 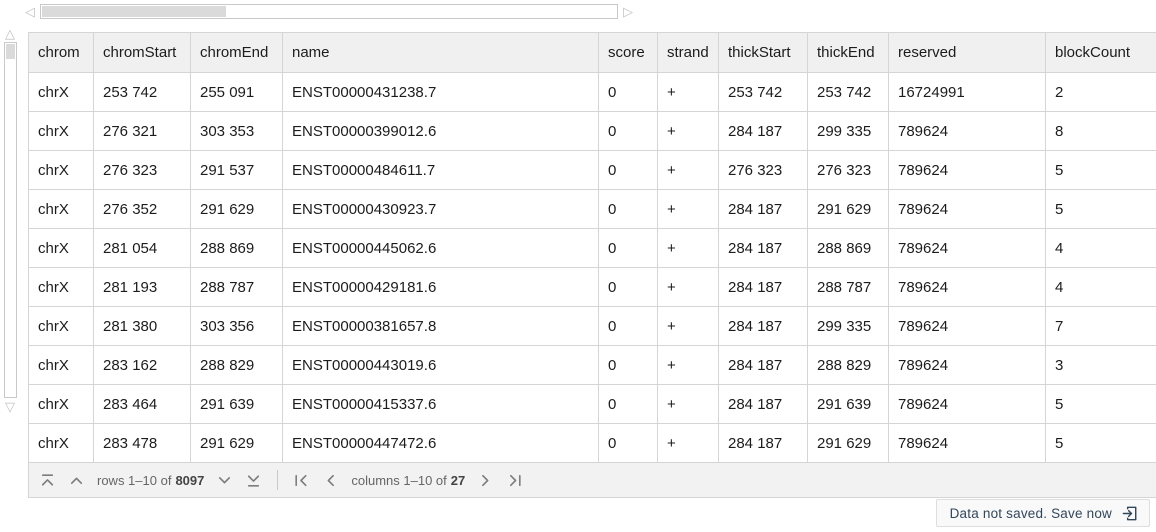 I want to click on horizontal-scrollbar-thumb, so click(x=134, y=11).